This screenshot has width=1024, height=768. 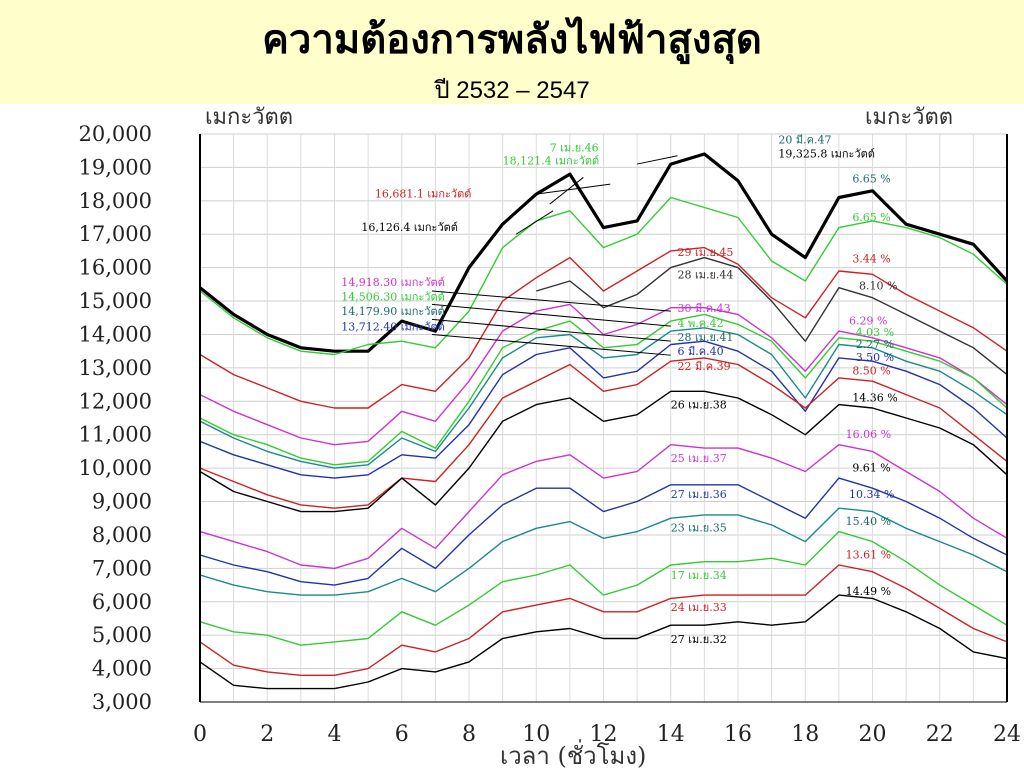 I want to click on y-tick-label: 15,000, so click(x=115, y=301).